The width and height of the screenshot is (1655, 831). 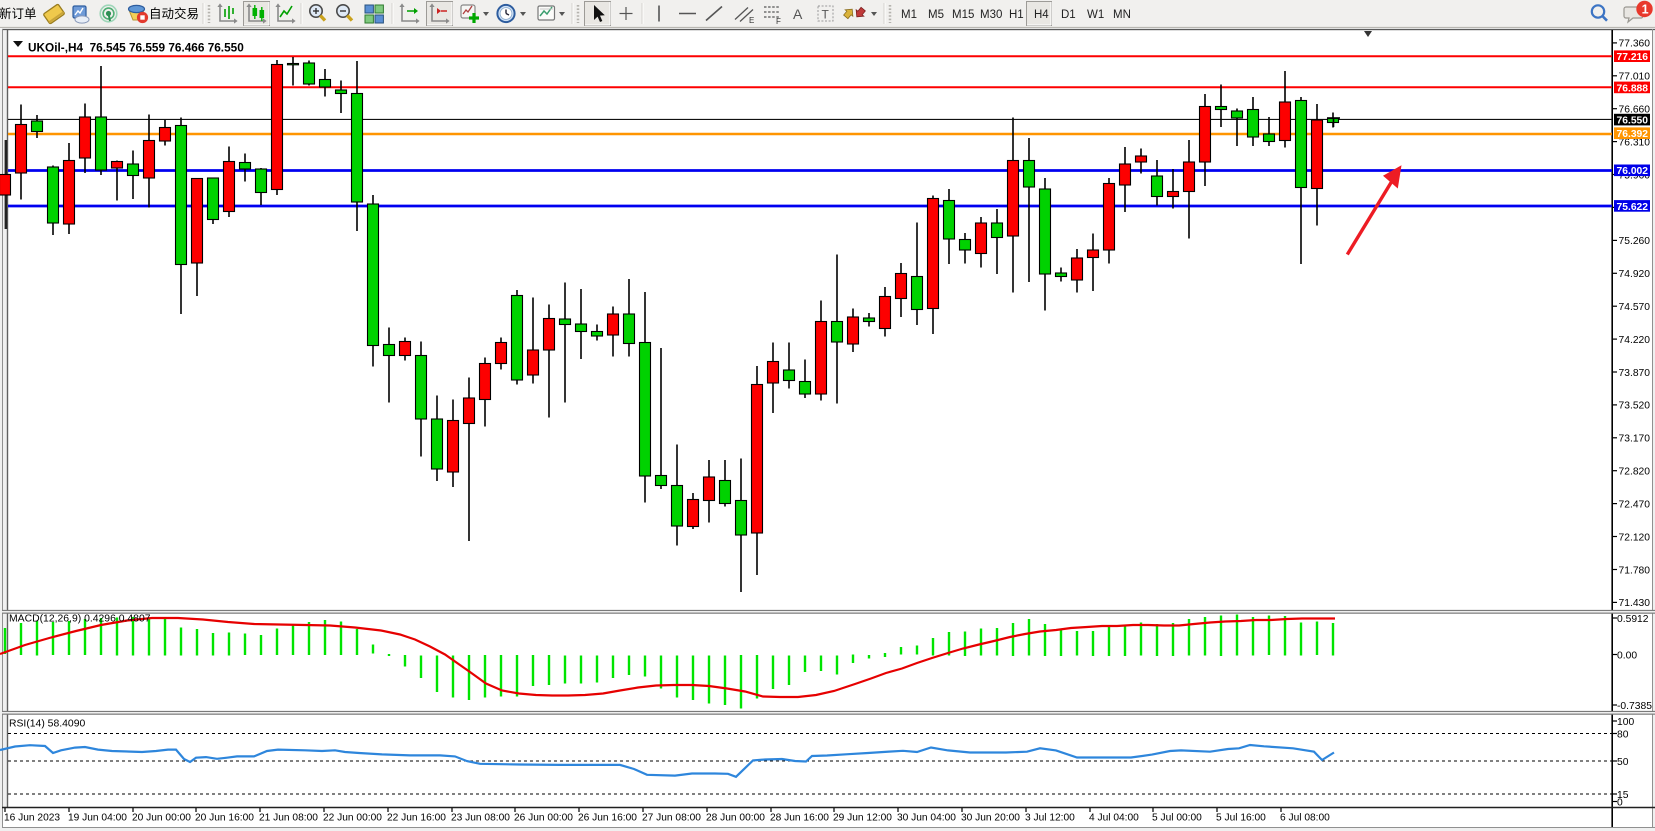 I want to click on svg-text: H1, so click(x=1016, y=15).